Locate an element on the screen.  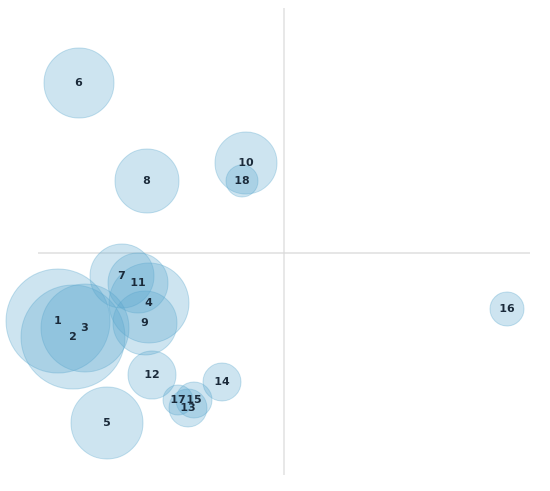
bubble-label: 17 is located at coordinates (177, 399).